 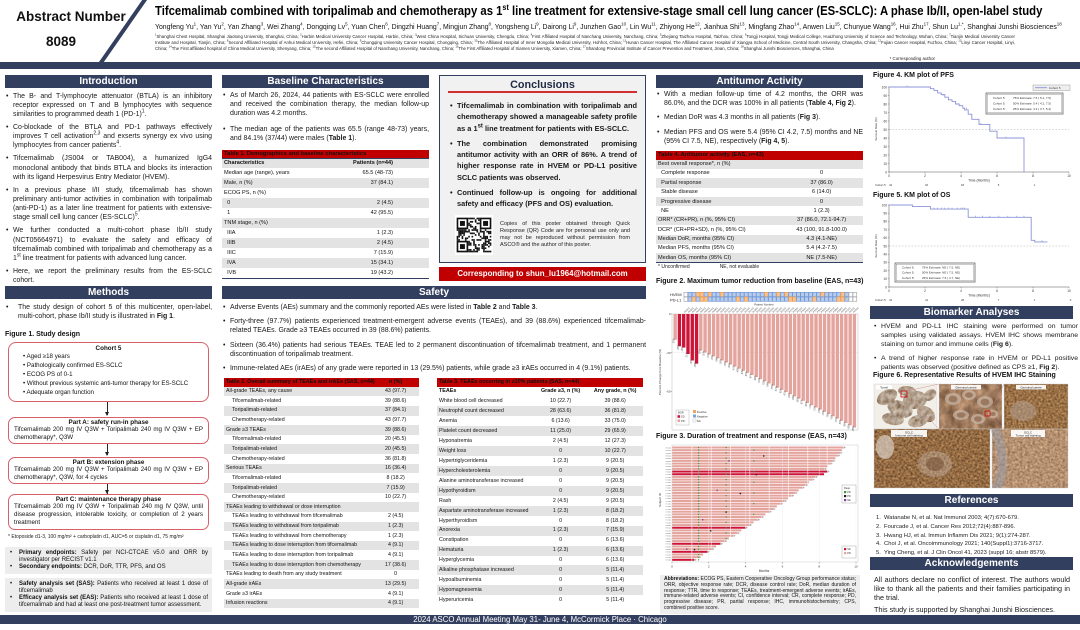 What do you see at coordinates (668, 494) in the screenshot?
I see `svg-text: P1801` at bounding box center [668, 494].